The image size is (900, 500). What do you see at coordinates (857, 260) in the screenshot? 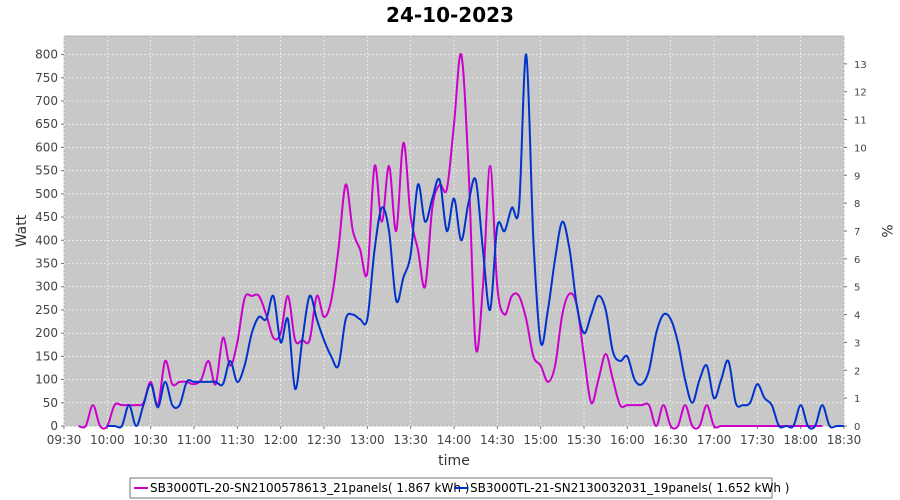
I see `y2-tick-label: 6` at bounding box center [857, 260].